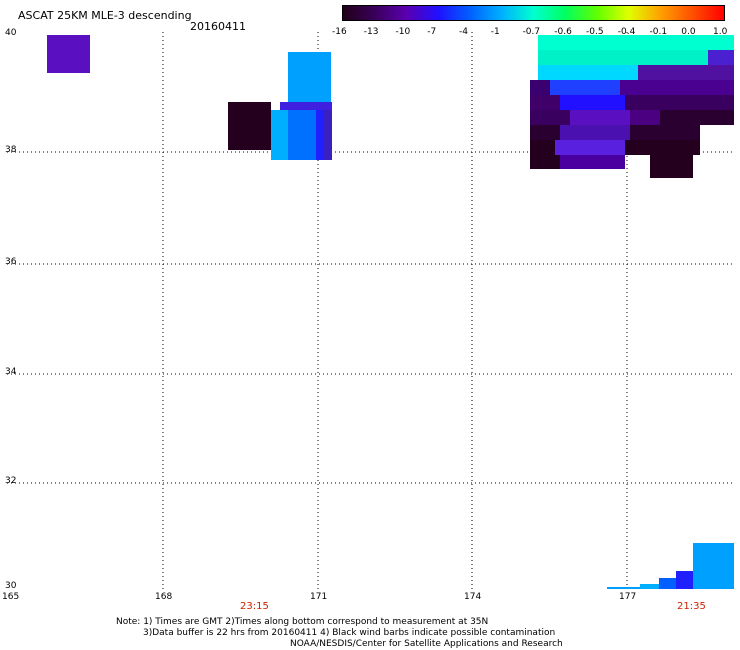 This screenshot has width=740, height=650. I want to click on lon-label: 165, so click(11, 597).